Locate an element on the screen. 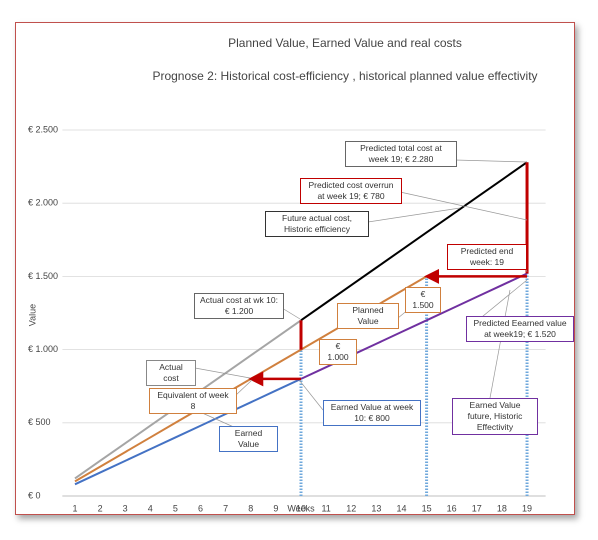 This screenshot has width=598, height=540. x-tick-label: 18 is located at coordinates (502, 508).